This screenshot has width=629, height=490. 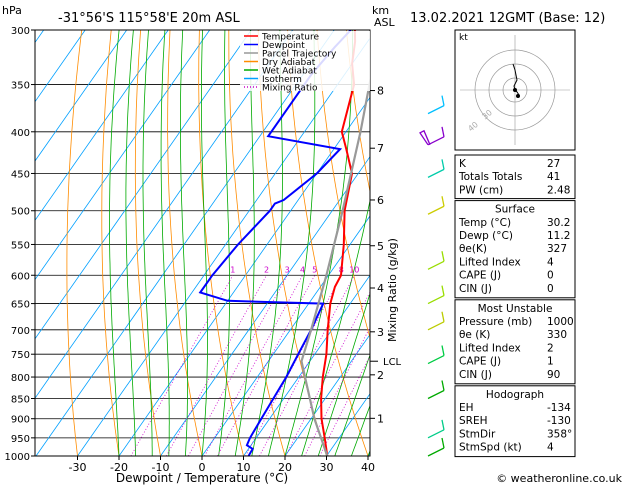 I want to click on km-tick-label: 2, so click(x=380, y=375).